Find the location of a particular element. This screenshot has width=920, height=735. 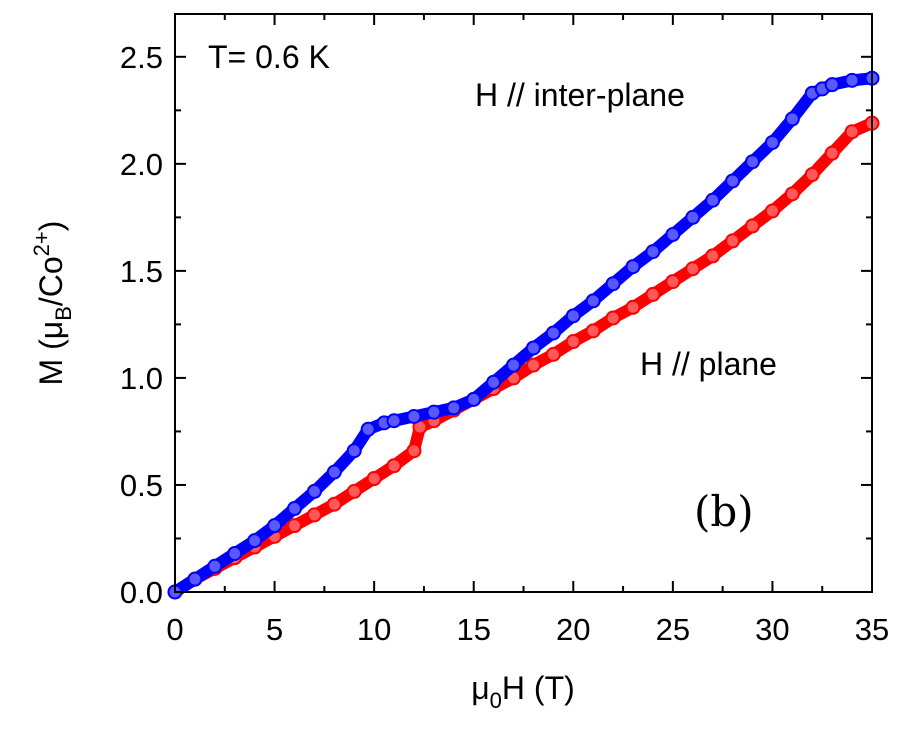

y-tick-label: 2.0 is located at coordinates (141, 164).